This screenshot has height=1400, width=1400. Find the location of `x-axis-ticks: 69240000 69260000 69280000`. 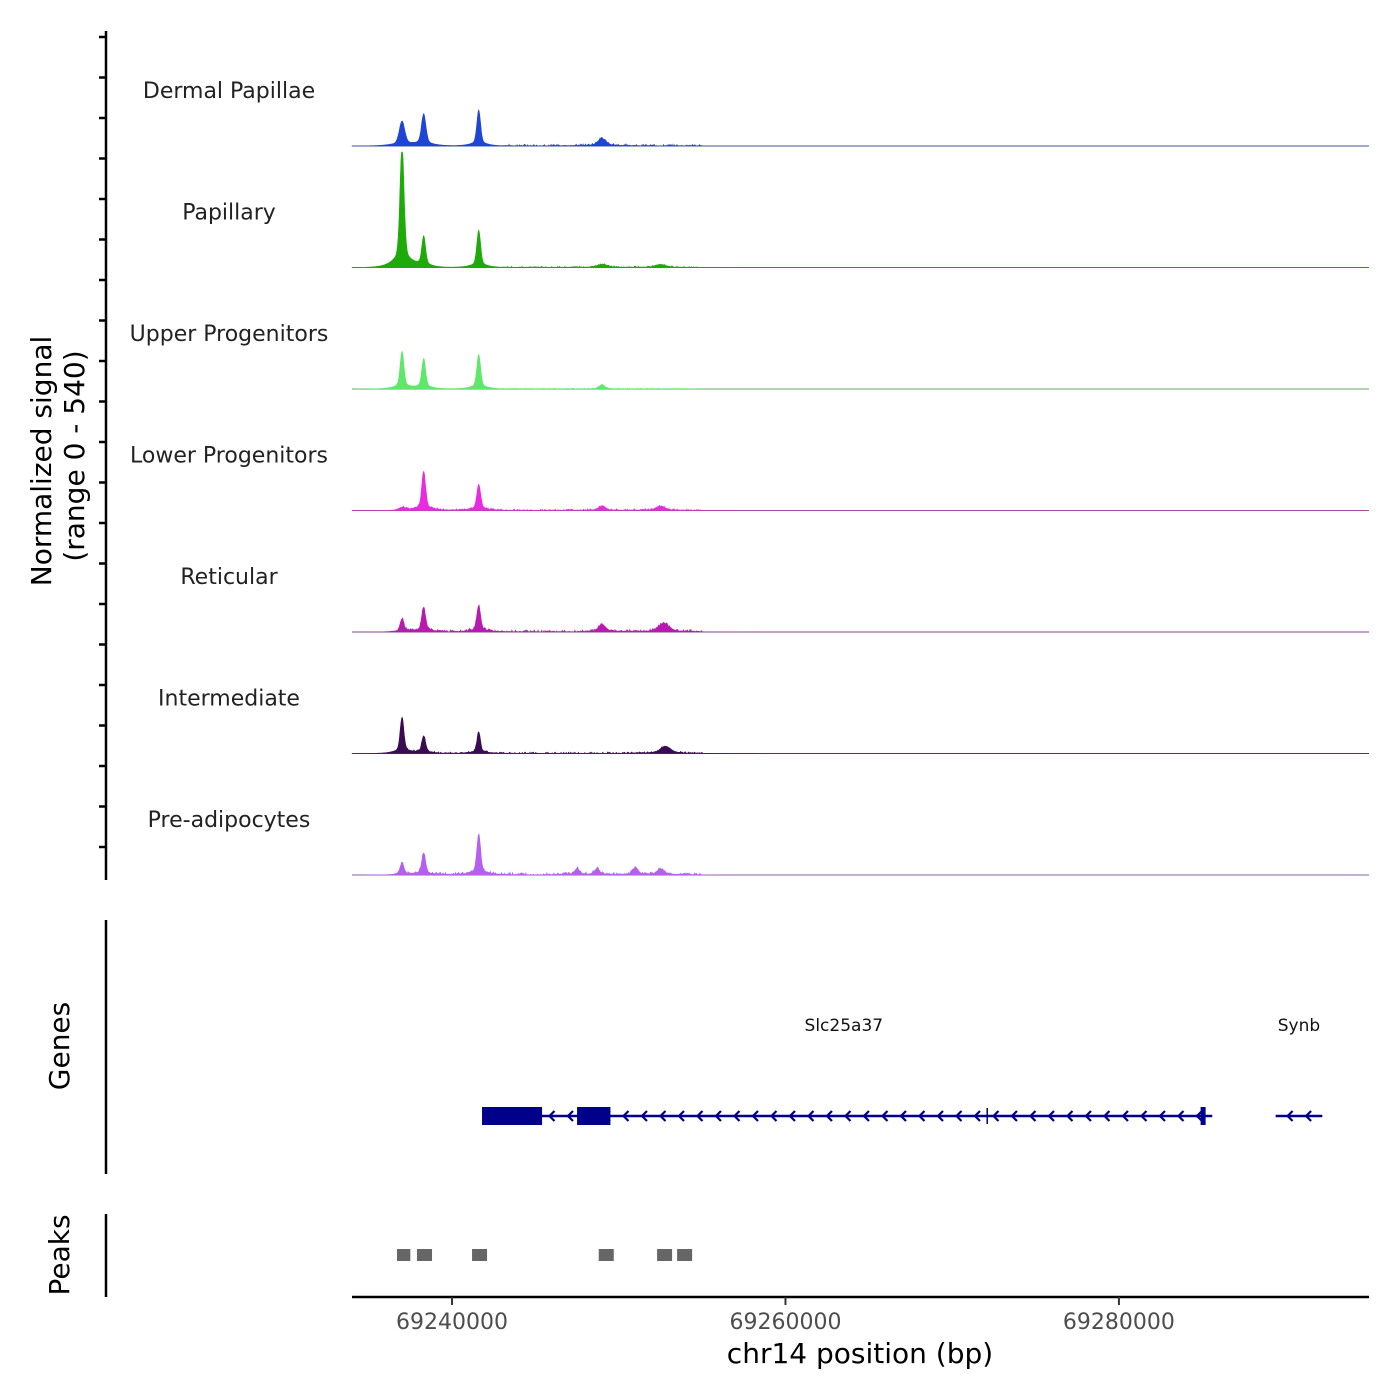

x-axis-ticks: 69240000 69260000 69280000 is located at coordinates (785, 1316).